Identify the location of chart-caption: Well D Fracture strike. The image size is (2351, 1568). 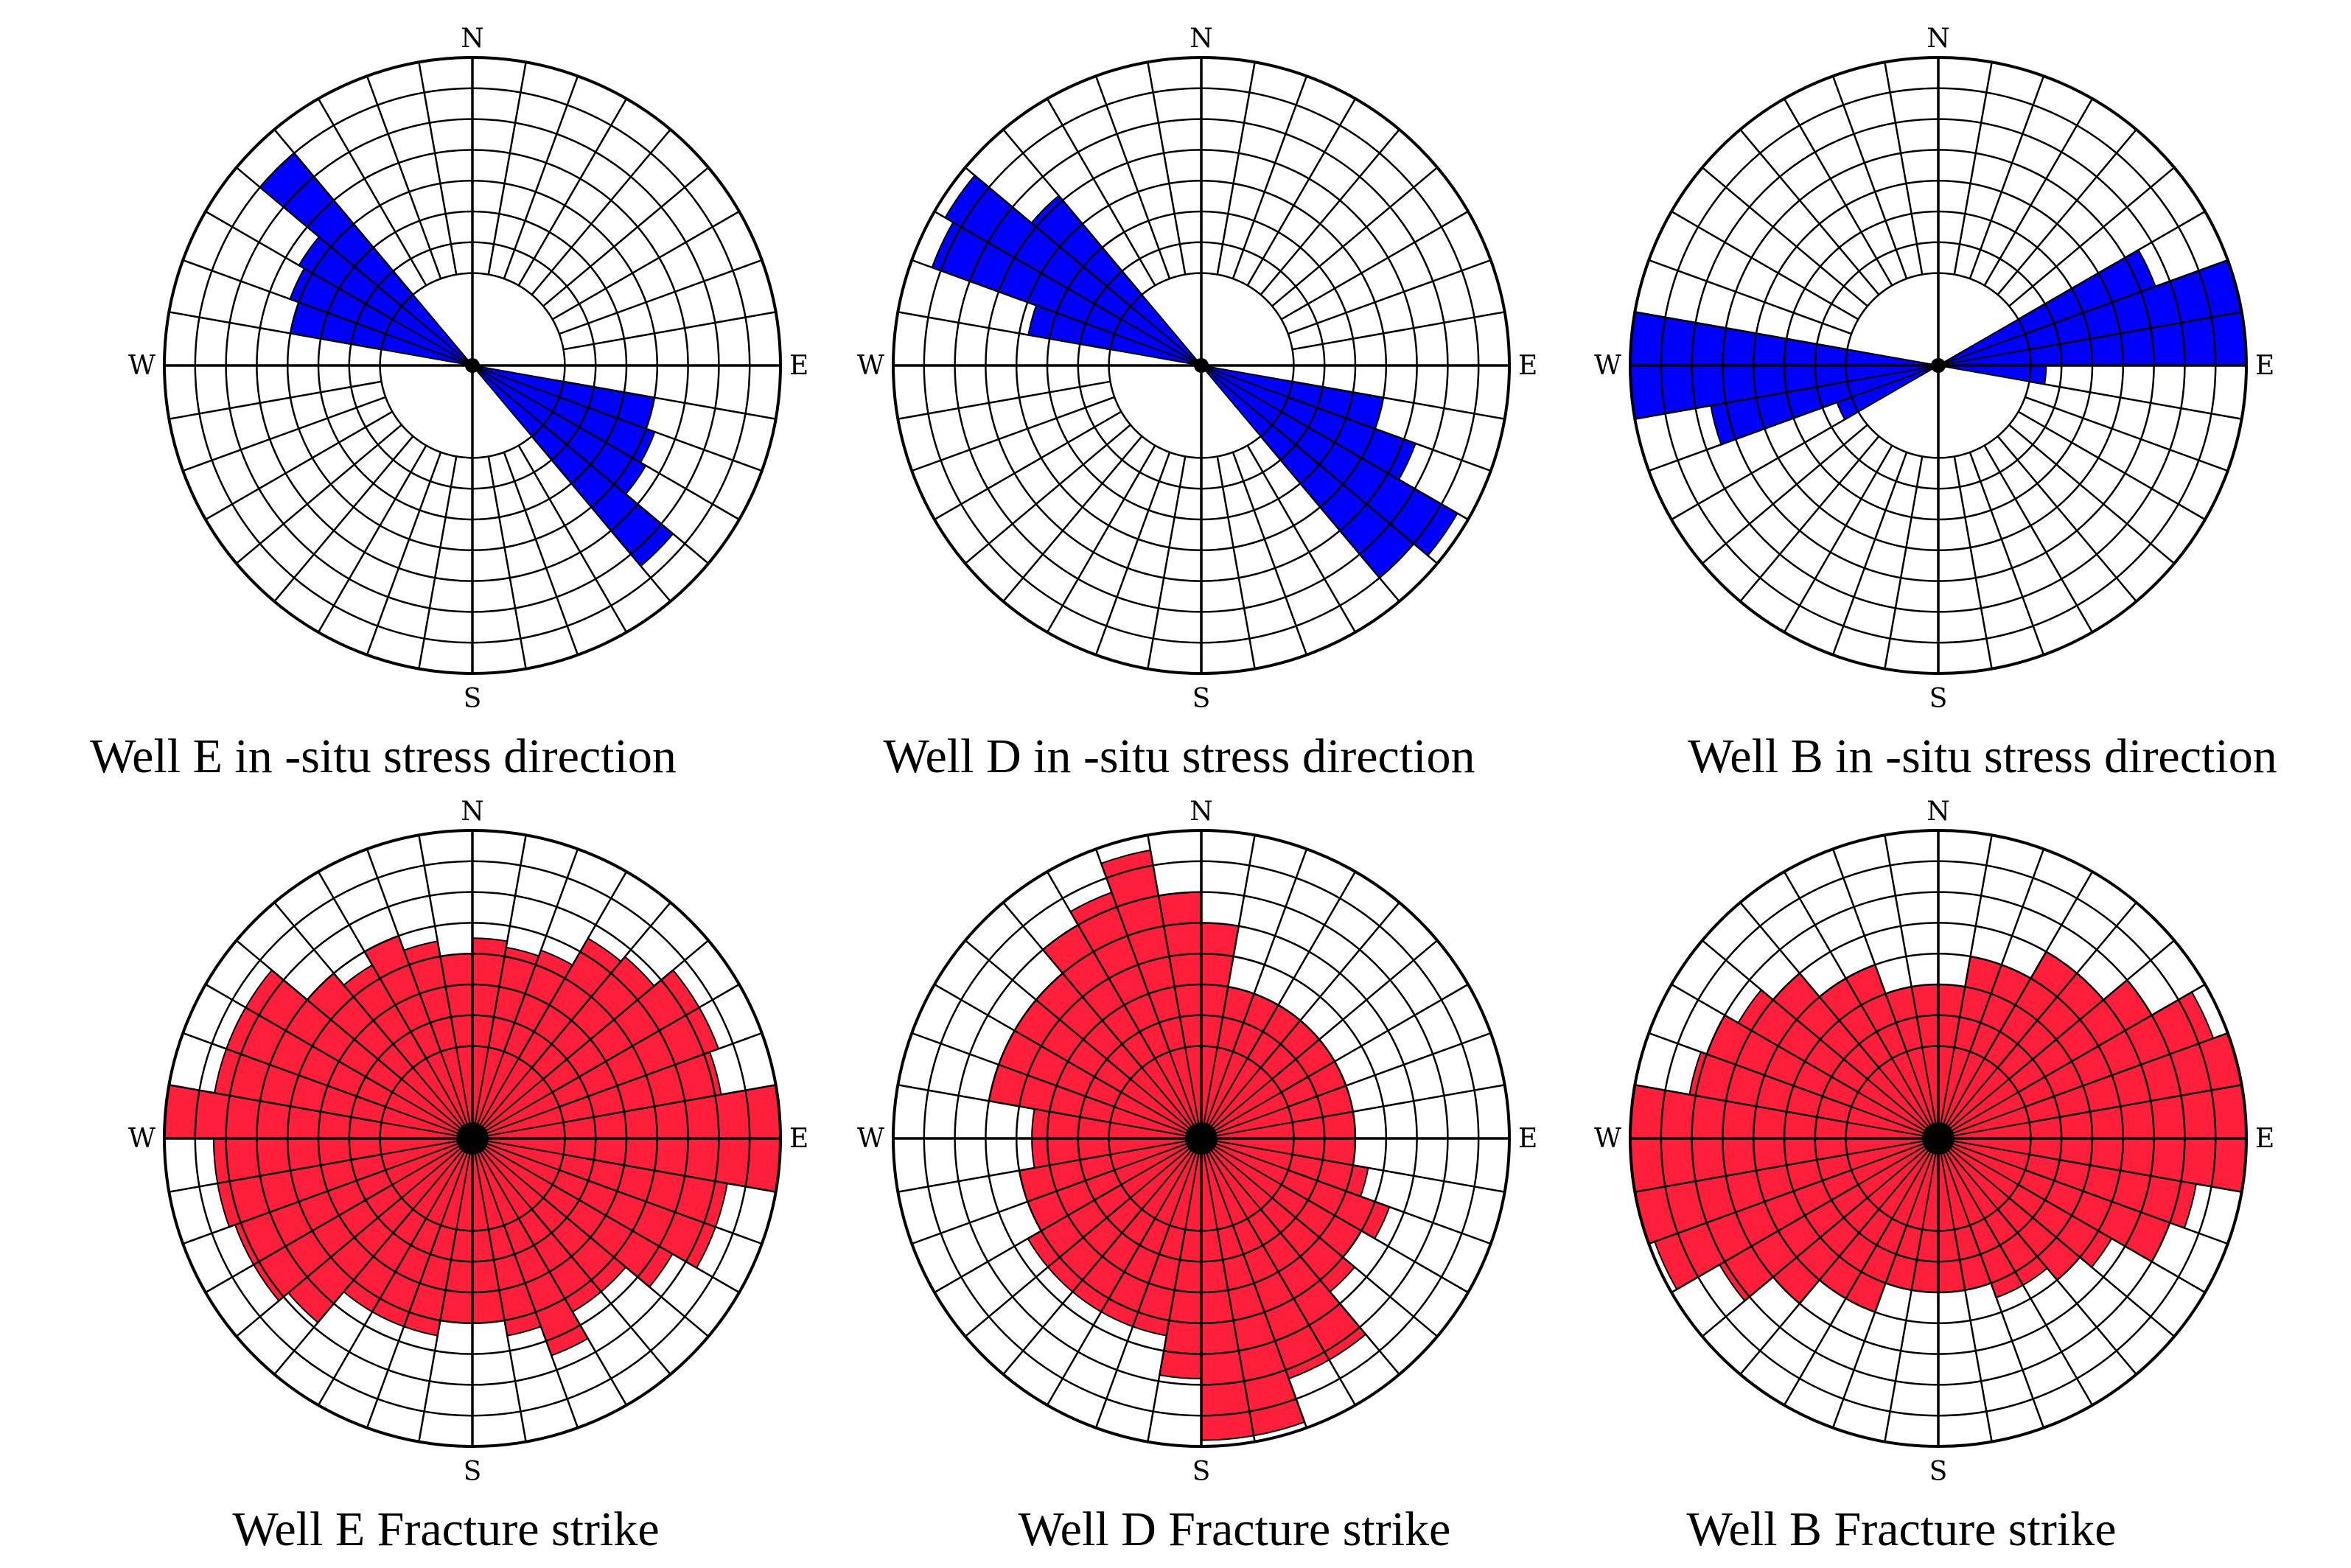
(1235, 1529).